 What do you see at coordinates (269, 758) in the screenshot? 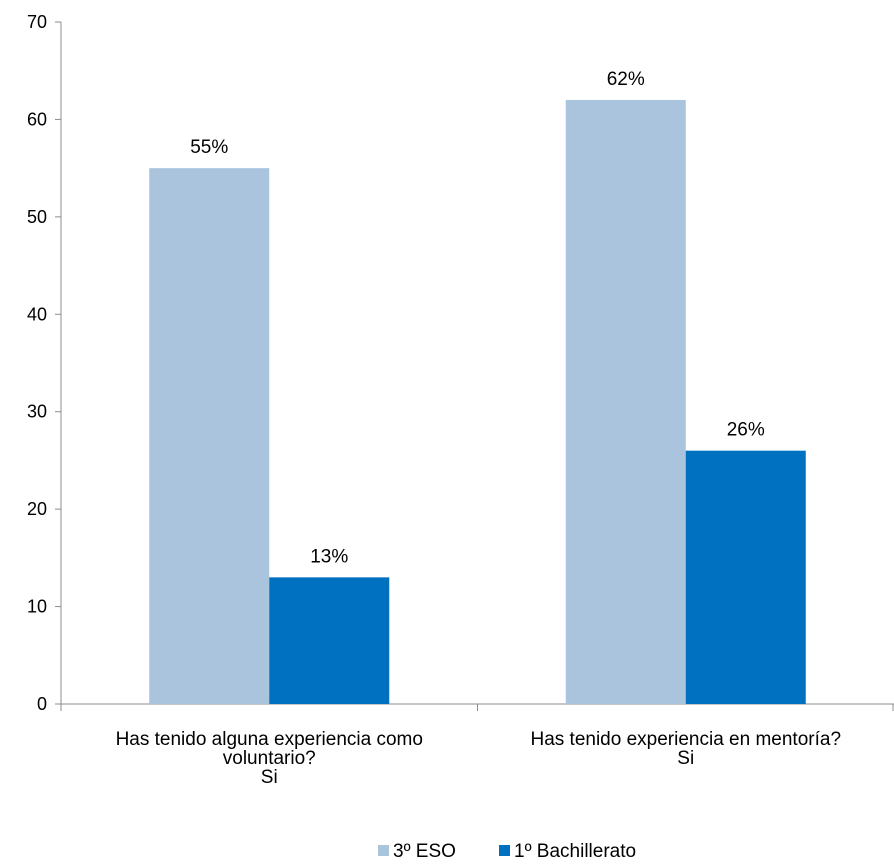
I see `category-label: voluntario?` at bounding box center [269, 758].